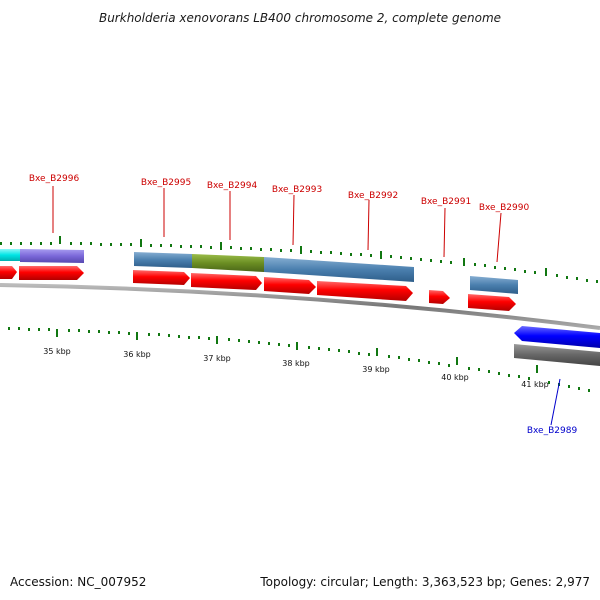 The height and width of the screenshot is (600, 600). I want to click on kbp-label: 37 kbp, so click(217, 358).